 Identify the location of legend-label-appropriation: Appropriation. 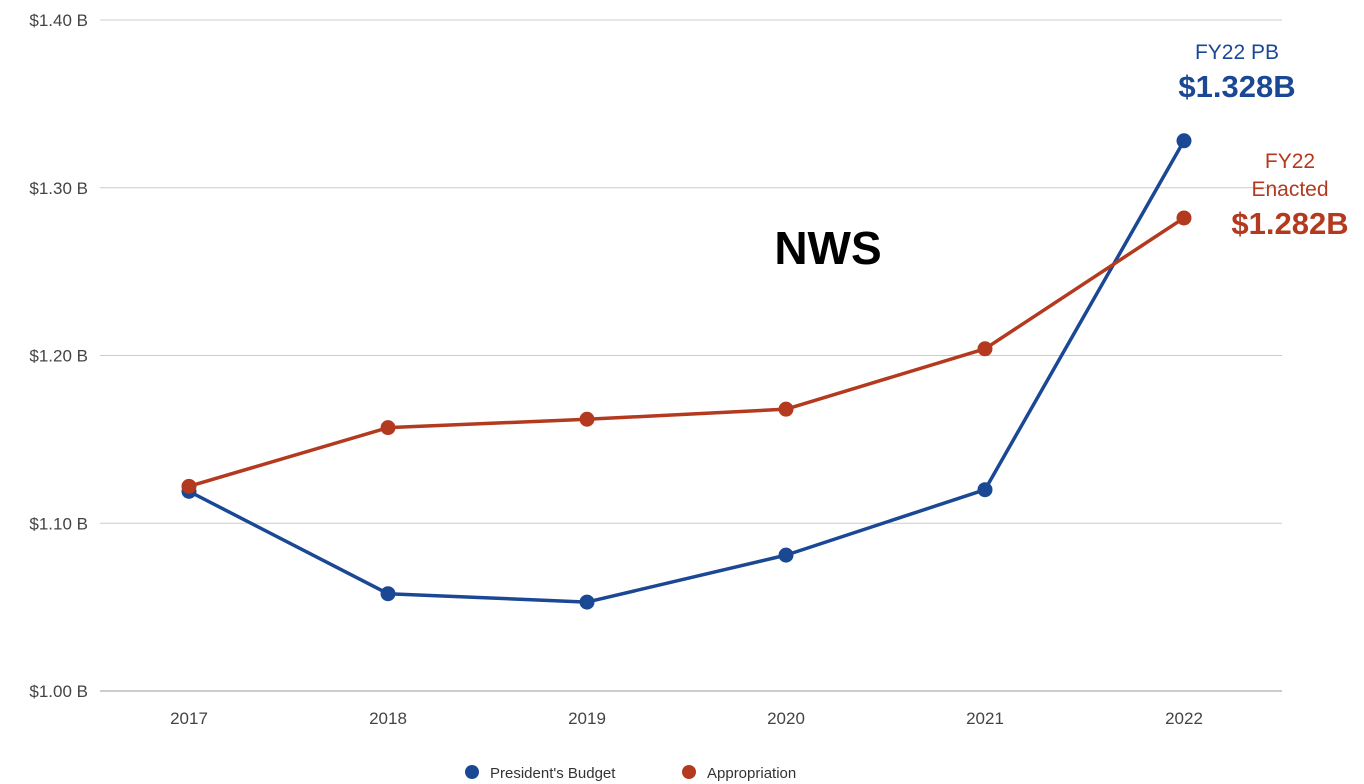
(751, 773).